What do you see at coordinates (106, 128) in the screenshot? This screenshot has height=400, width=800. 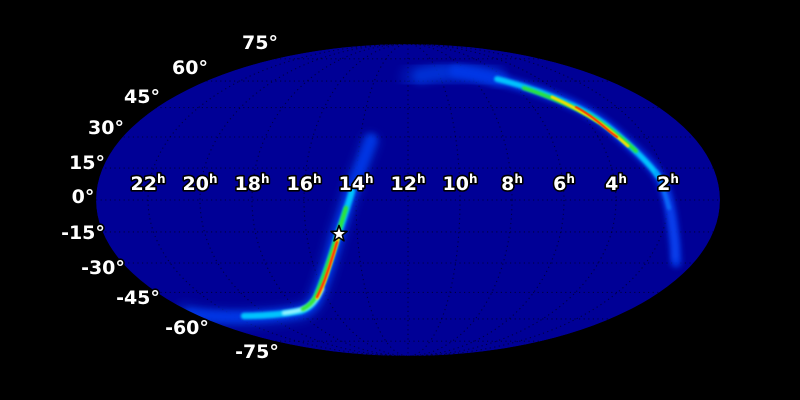 I see `dec-tick-label: 30°` at bounding box center [106, 128].